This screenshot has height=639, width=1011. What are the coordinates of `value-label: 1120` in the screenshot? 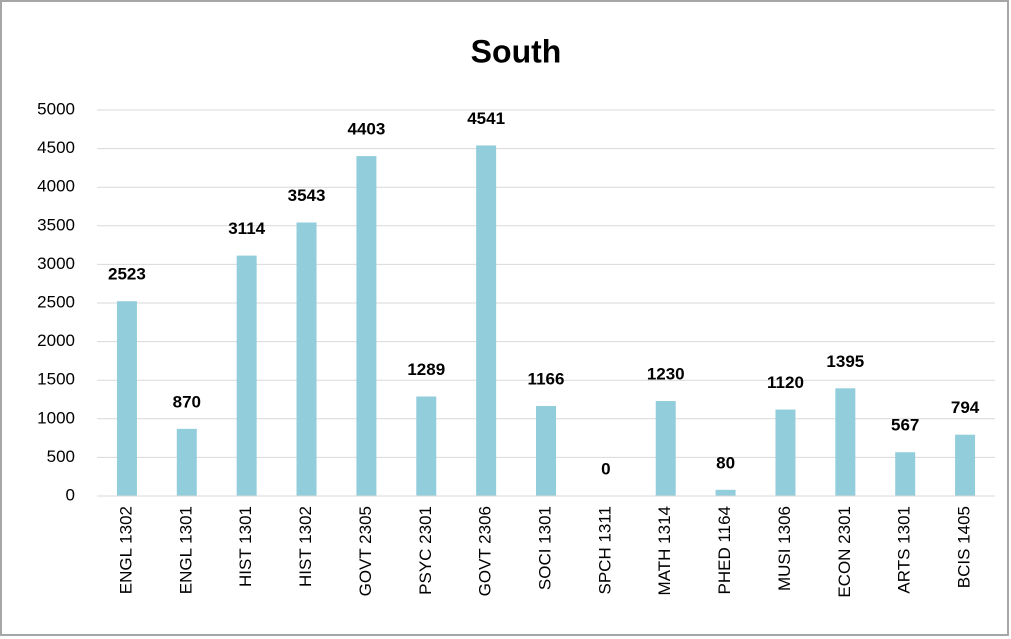 It's located at (785, 382).